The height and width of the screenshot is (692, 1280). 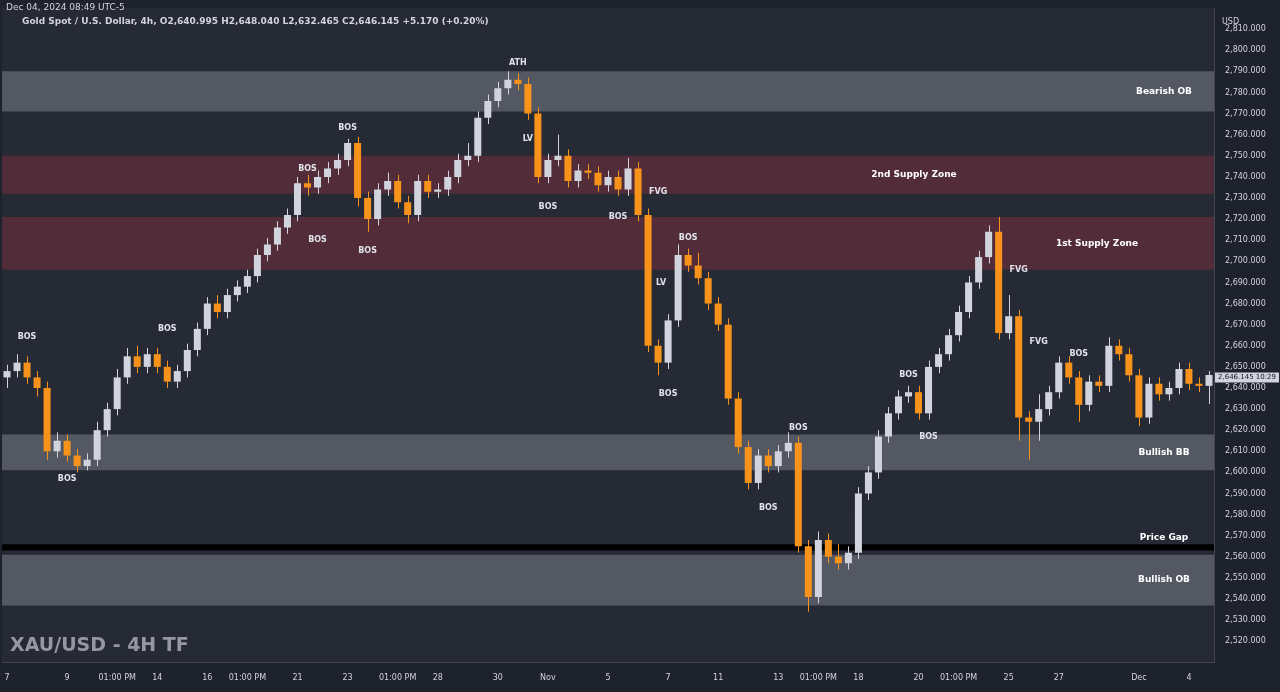 What do you see at coordinates (548, 678) in the screenshot?
I see `x-tick-label: Nov` at bounding box center [548, 678].